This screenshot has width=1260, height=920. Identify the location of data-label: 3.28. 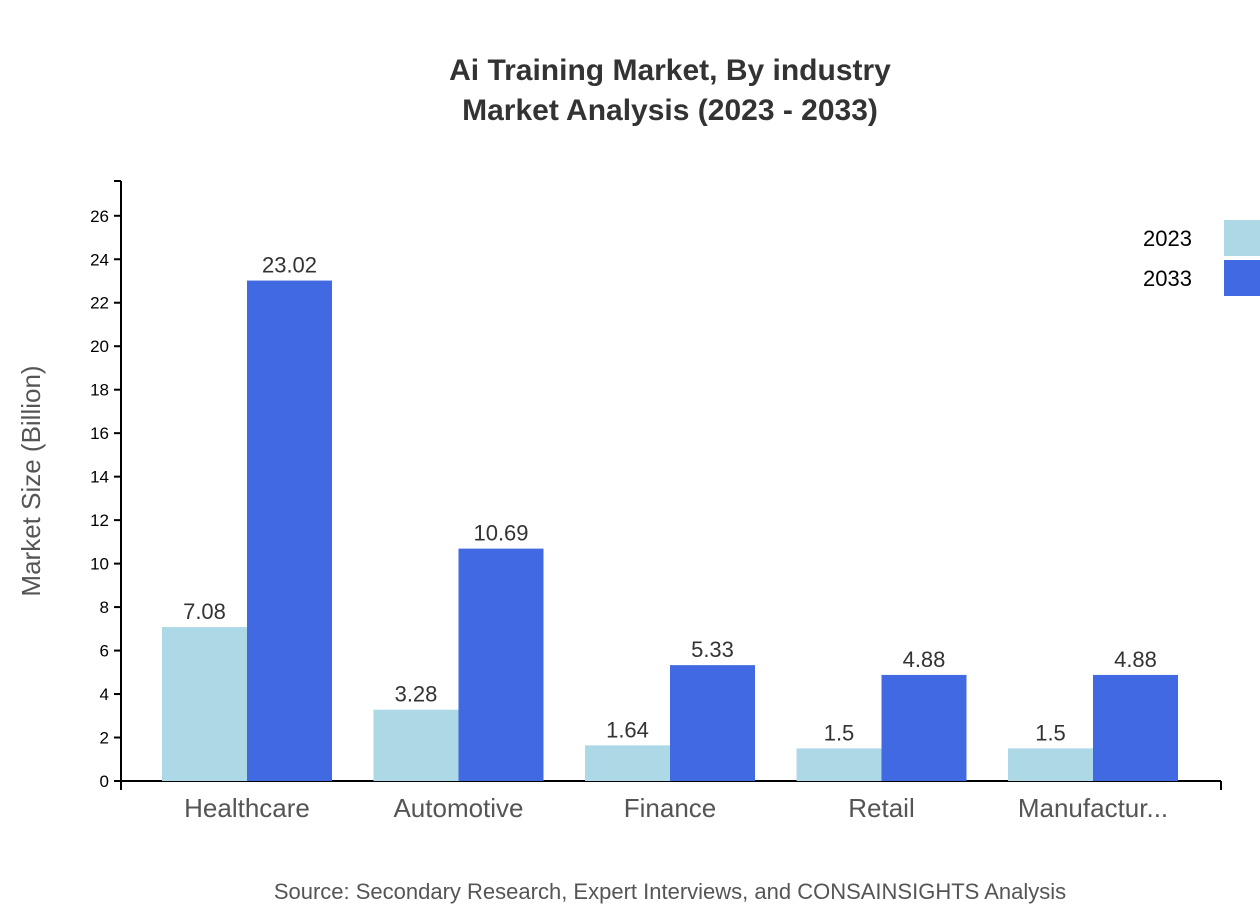
(416, 694).